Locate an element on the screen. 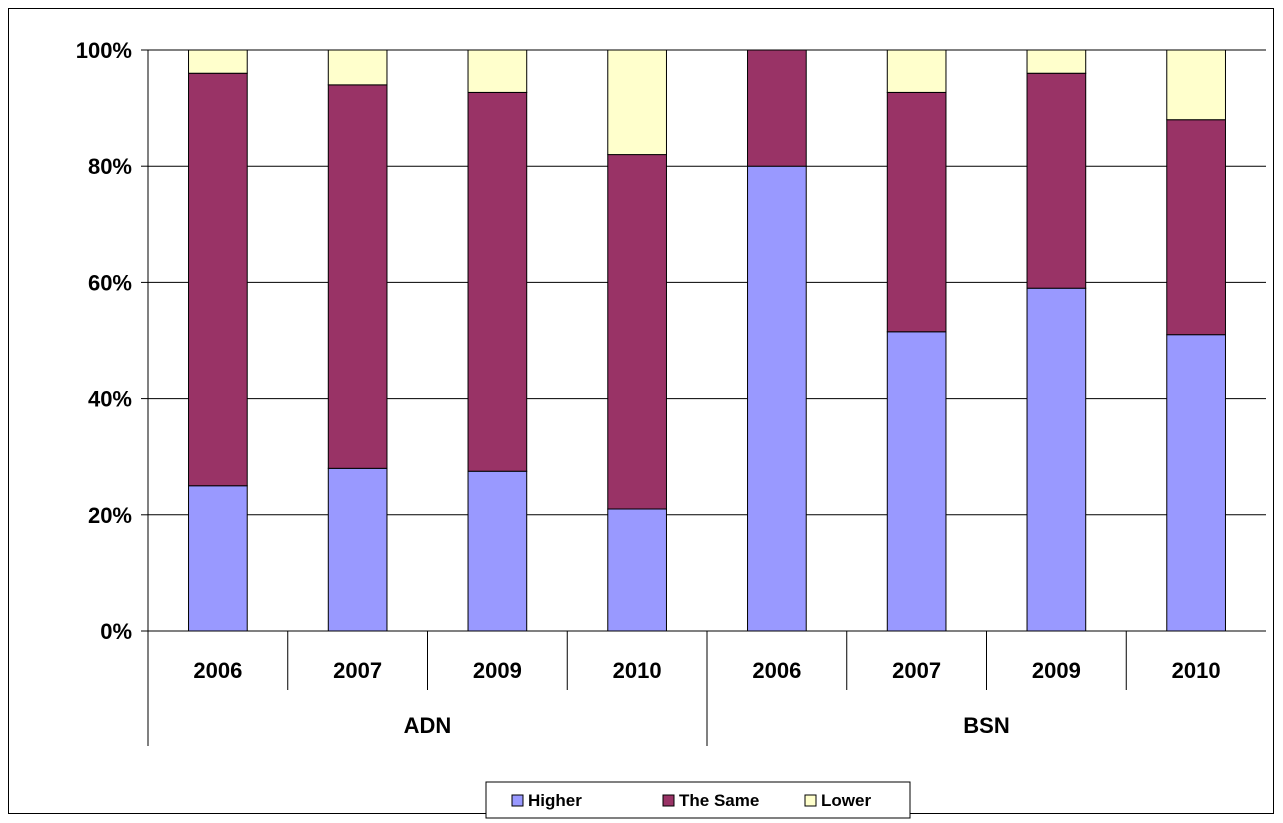 The width and height of the screenshot is (1283, 823). legend-label-lower: Lower is located at coordinates (846, 800).